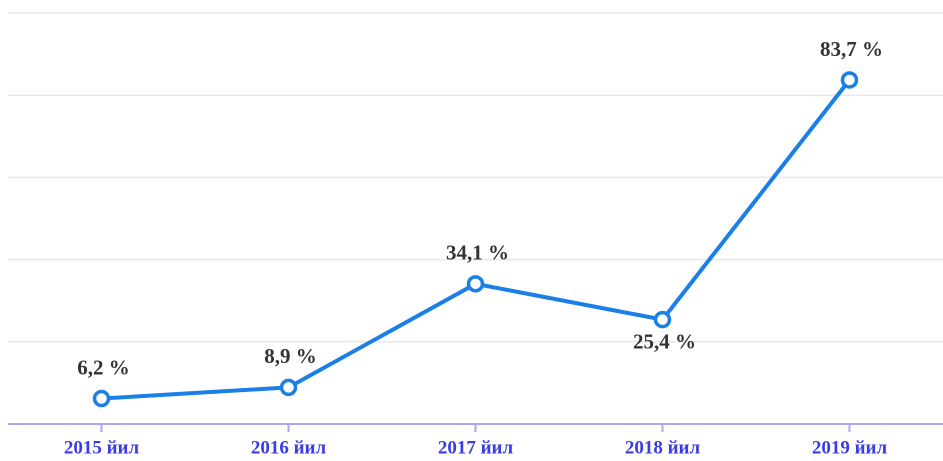 The image size is (943, 461). What do you see at coordinates (477, 253) in the screenshot?
I see `value-label: 34,1 %` at bounding box center [477, 253].